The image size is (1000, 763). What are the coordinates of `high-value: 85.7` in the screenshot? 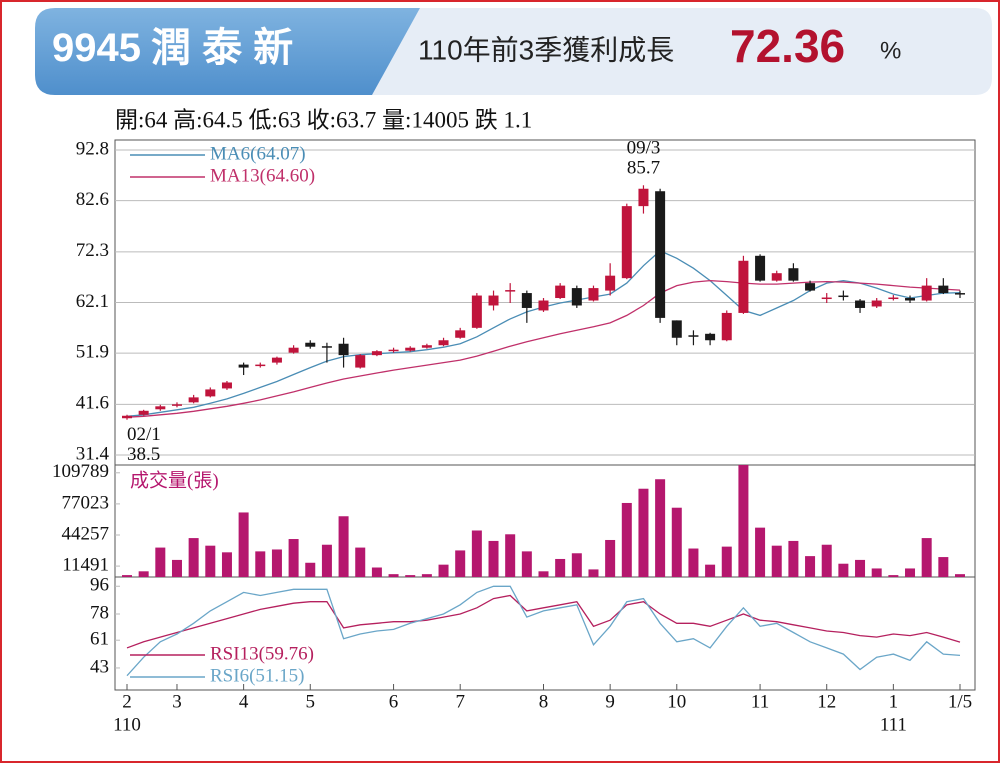 It's located at (643, 168).